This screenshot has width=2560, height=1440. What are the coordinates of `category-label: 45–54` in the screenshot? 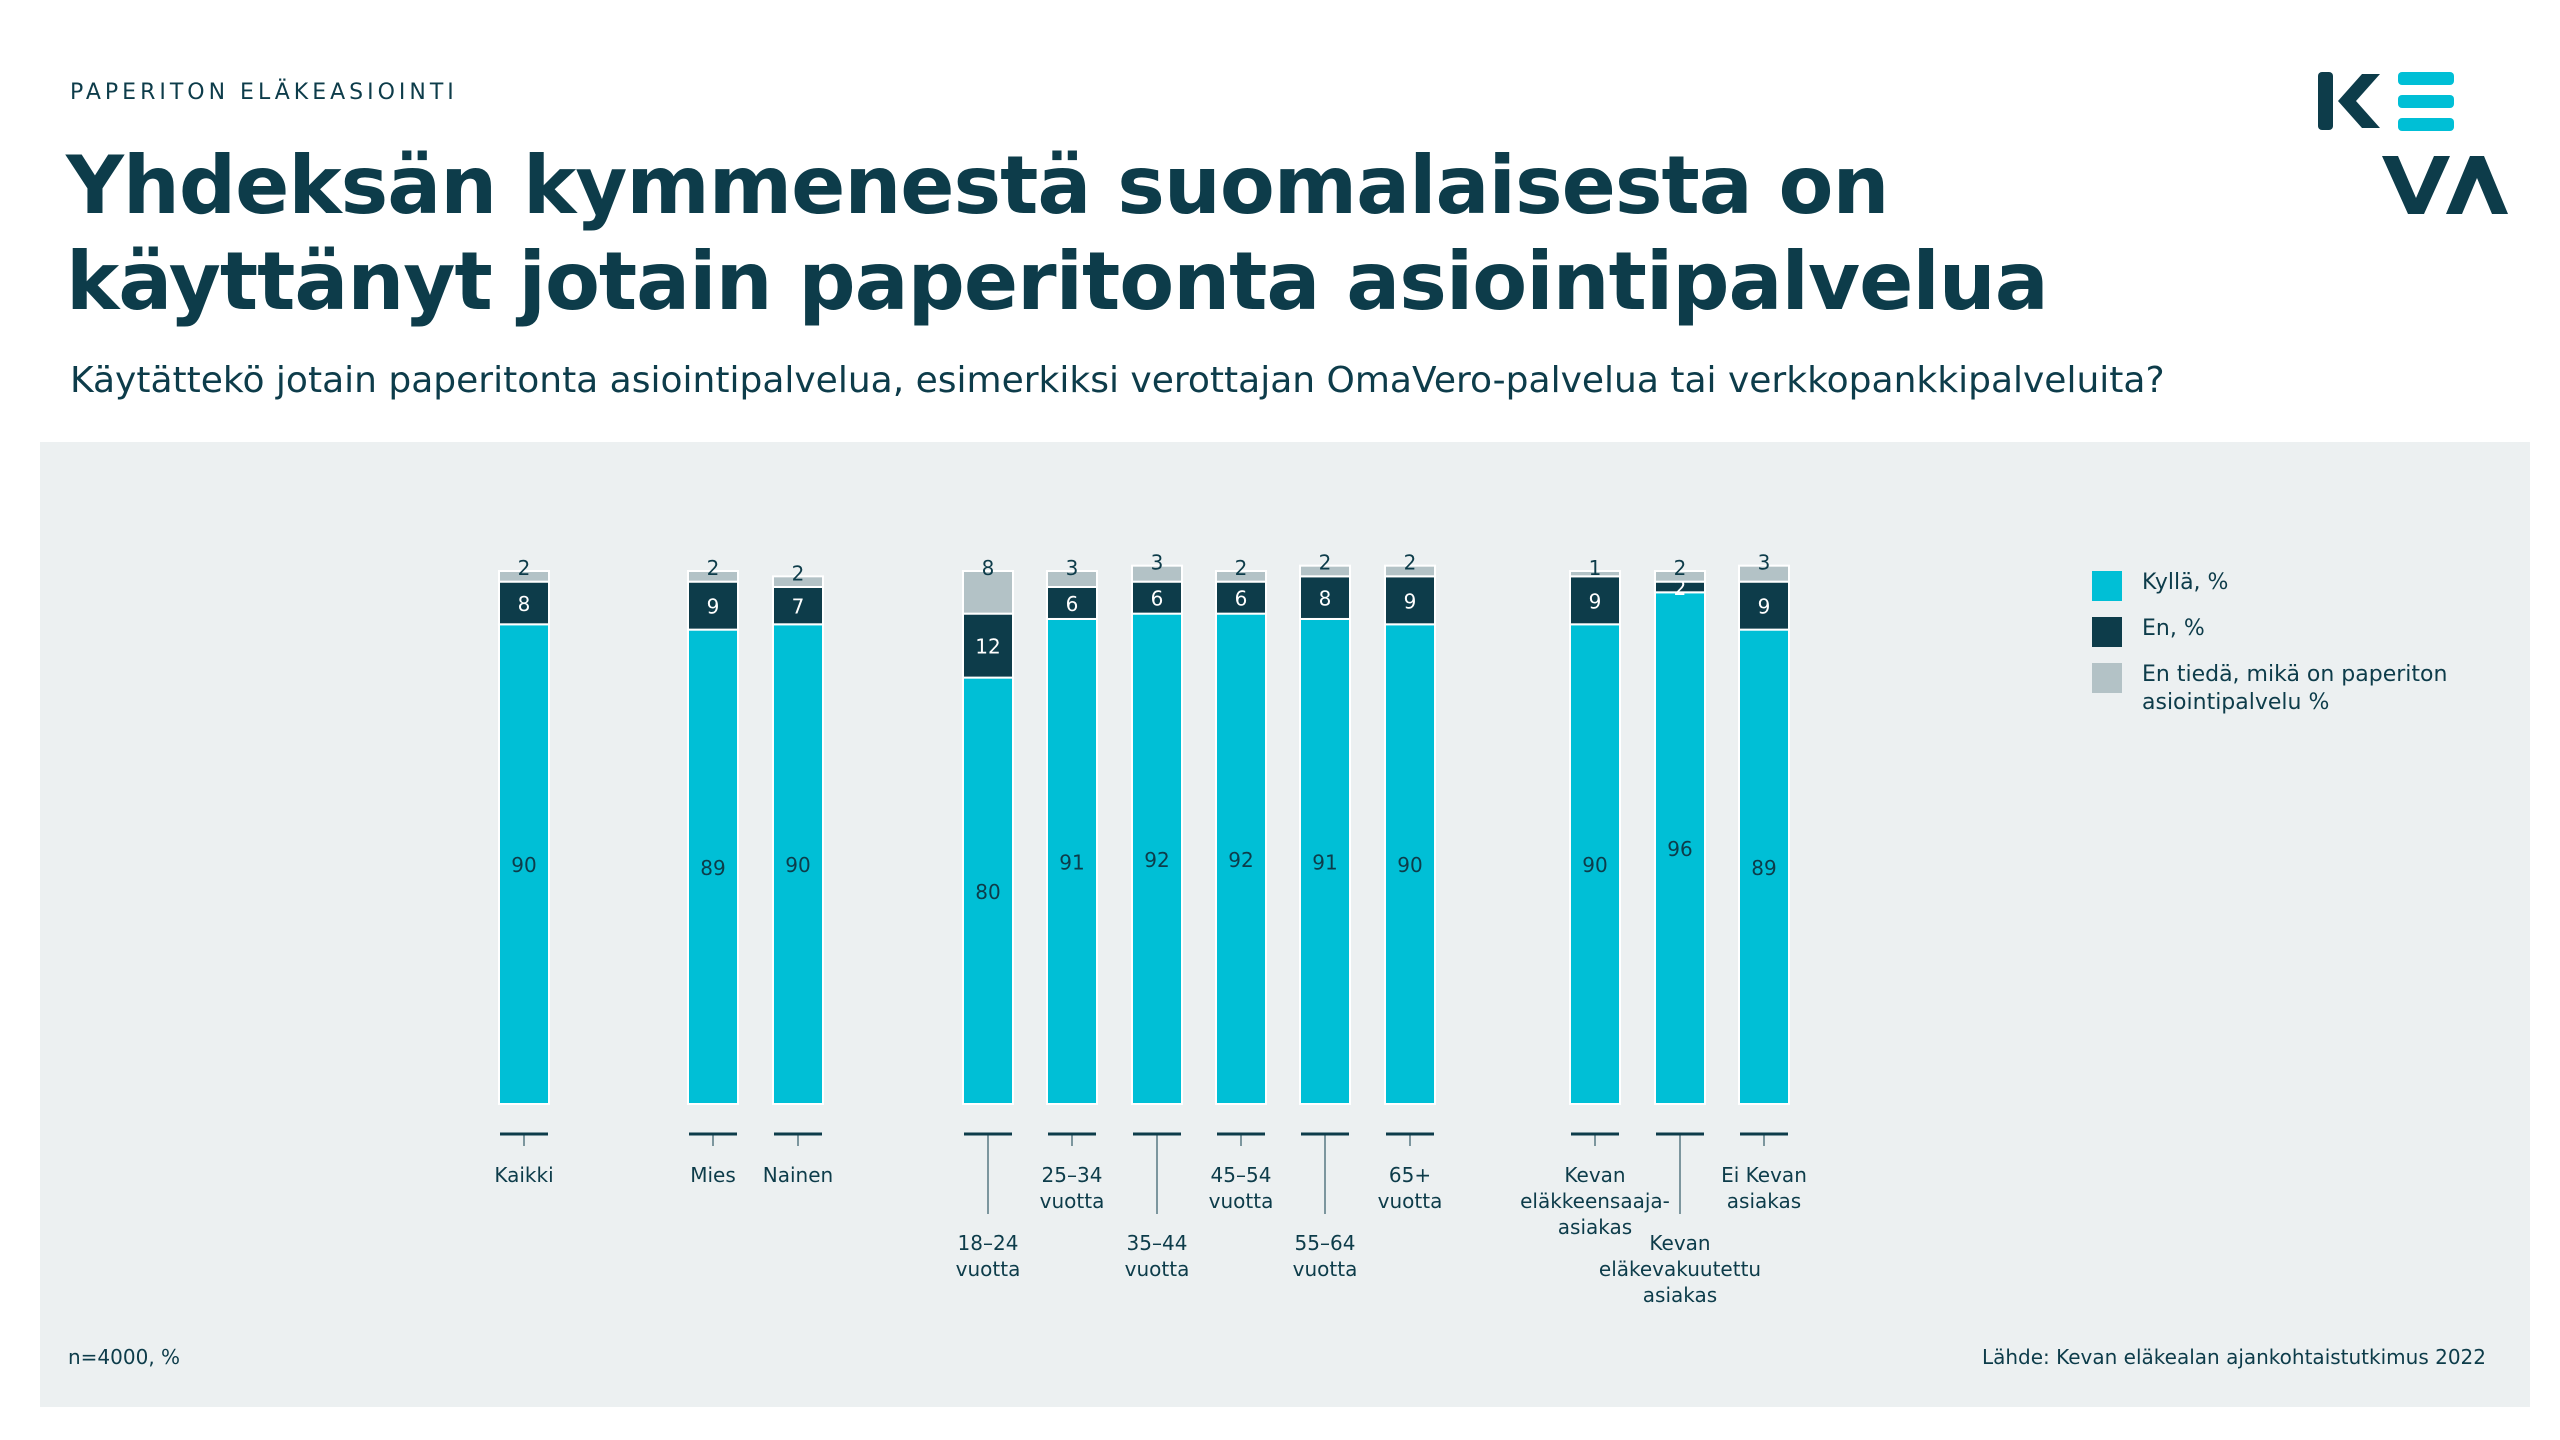 It's located at (1241, 1175).